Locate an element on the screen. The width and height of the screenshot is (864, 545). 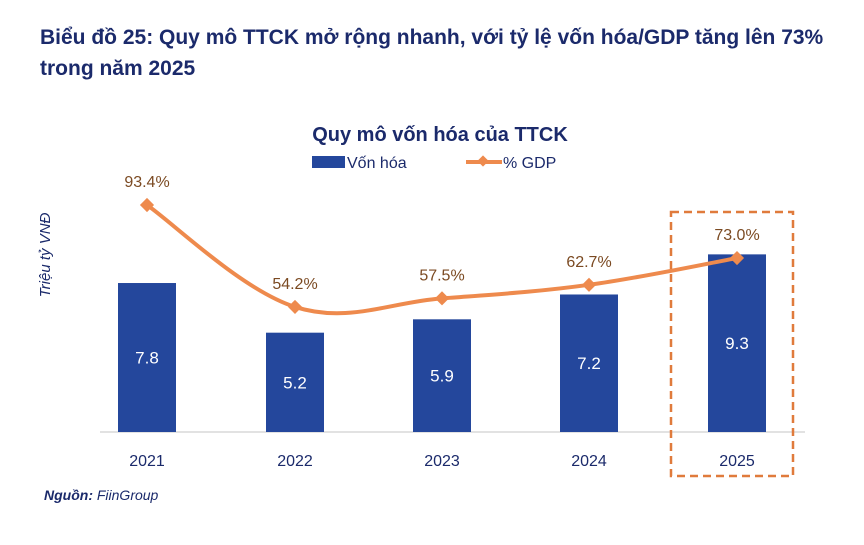
x-tick-2023: 2023 is located at coordinates (442, 461).